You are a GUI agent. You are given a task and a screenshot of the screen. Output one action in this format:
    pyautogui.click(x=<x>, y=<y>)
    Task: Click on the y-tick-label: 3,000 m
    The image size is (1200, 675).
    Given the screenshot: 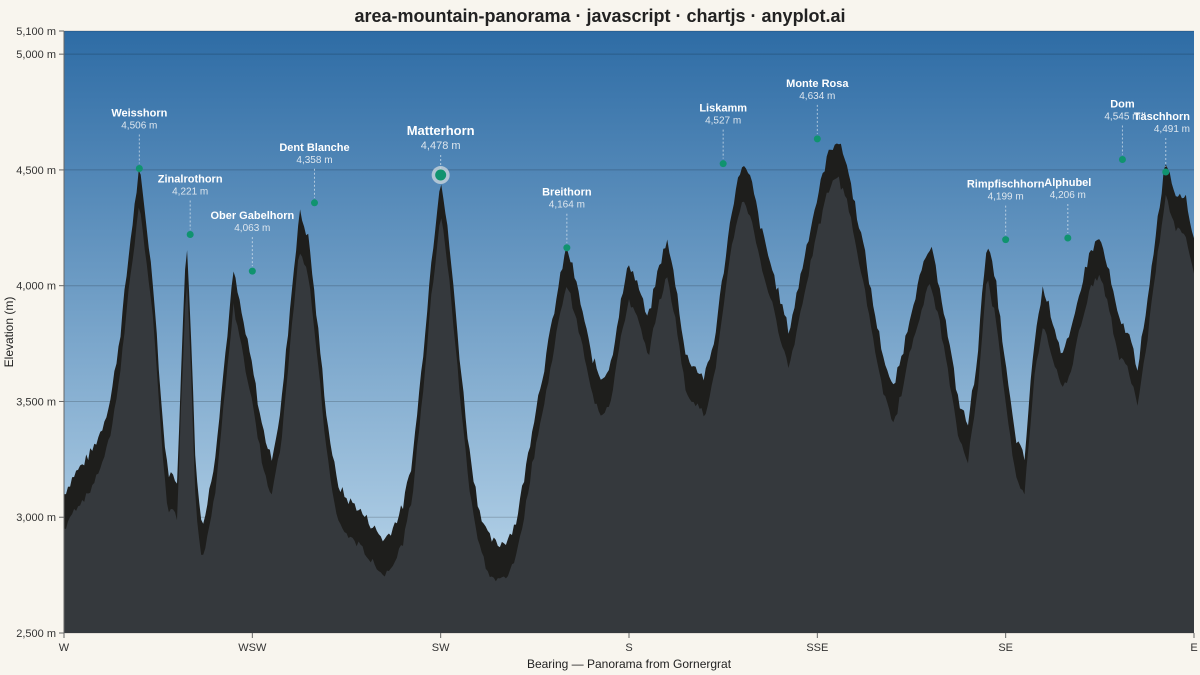 What is the action you would take?
    pyautogui.click(x=36, y=518)
    